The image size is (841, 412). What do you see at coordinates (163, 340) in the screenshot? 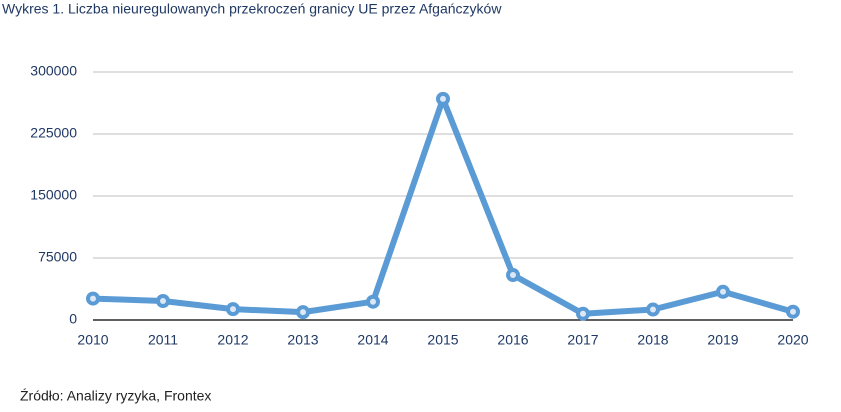
I see `x-tick-label: 2011` at bounding box center [163, 340].